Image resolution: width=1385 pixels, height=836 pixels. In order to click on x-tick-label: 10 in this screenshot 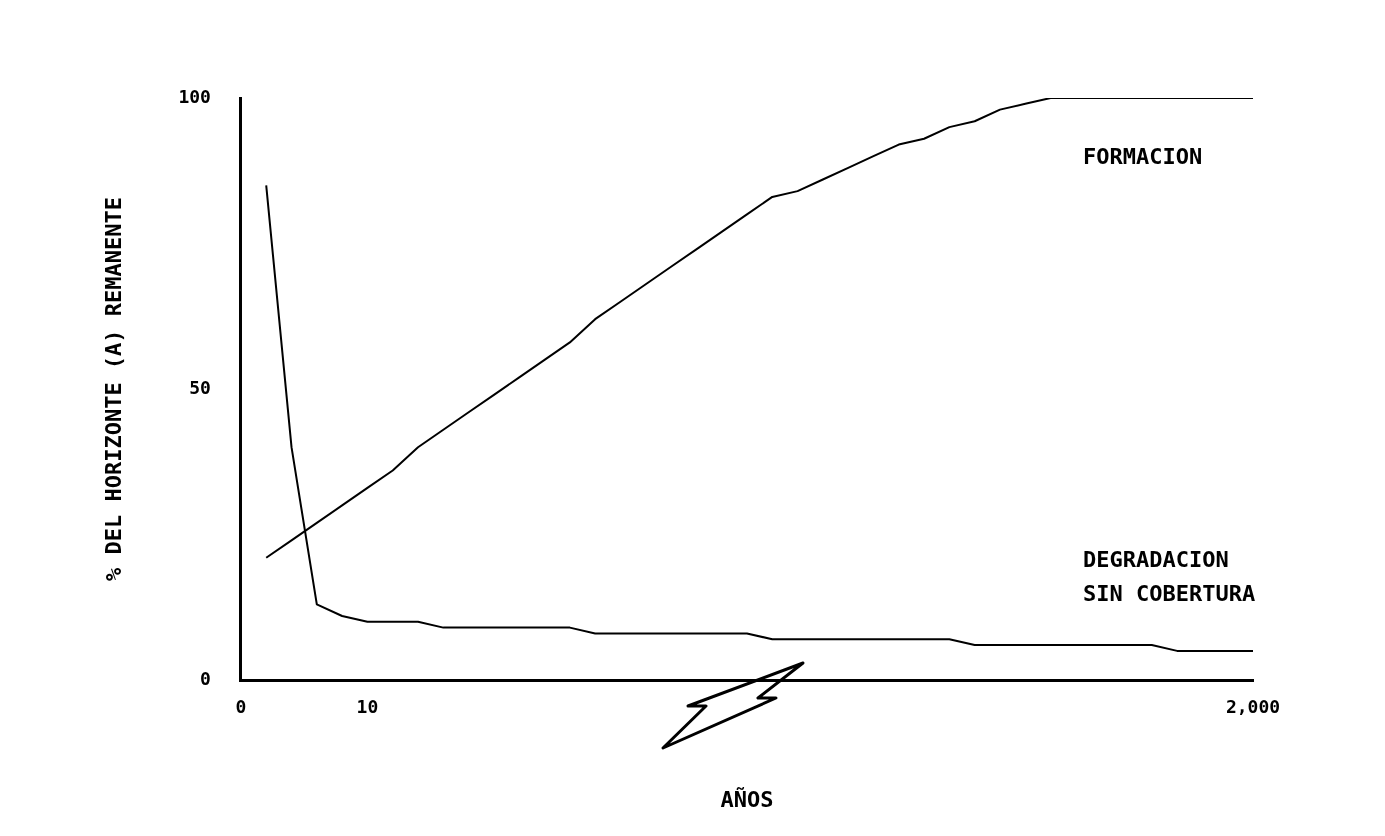, I will do `click(367, 707)`.